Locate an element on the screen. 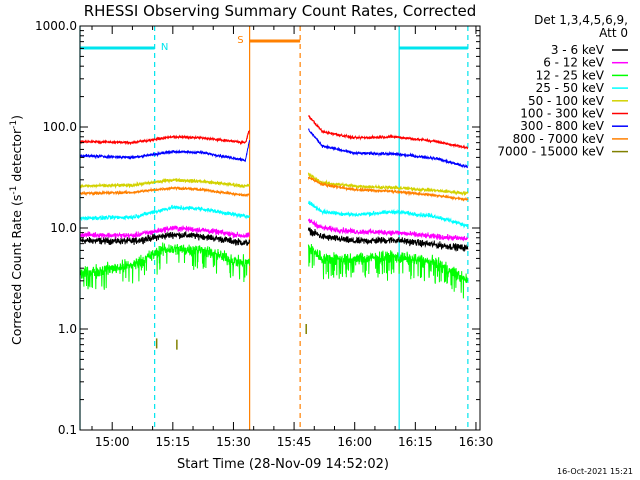 This screenshot has width=640, height=480. legend-entry-label: 800 - 7000 keV is located at coordinates (559, 139).